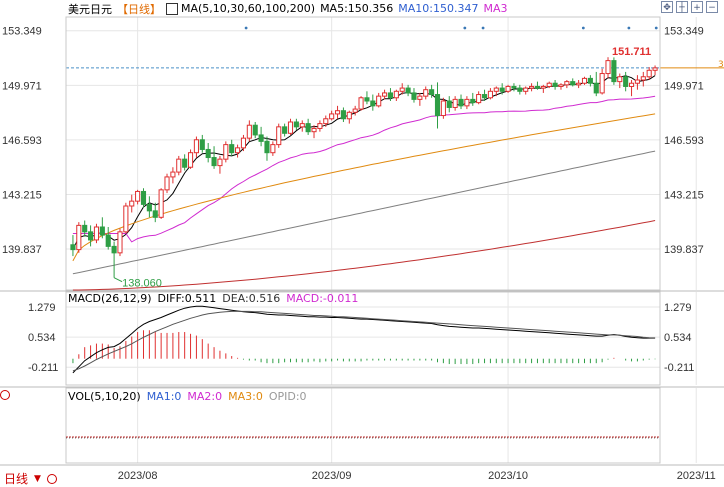 The image size is (724, 487). Describe the element at coordinates (164, 396) in the screenshot. I see `vol-ma1: MA1:0` at that location.